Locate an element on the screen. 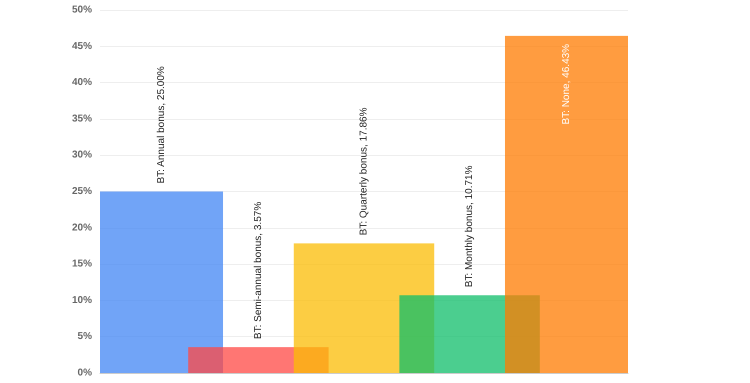  y-tick-label: 15% is located at coordinates (82, 264).